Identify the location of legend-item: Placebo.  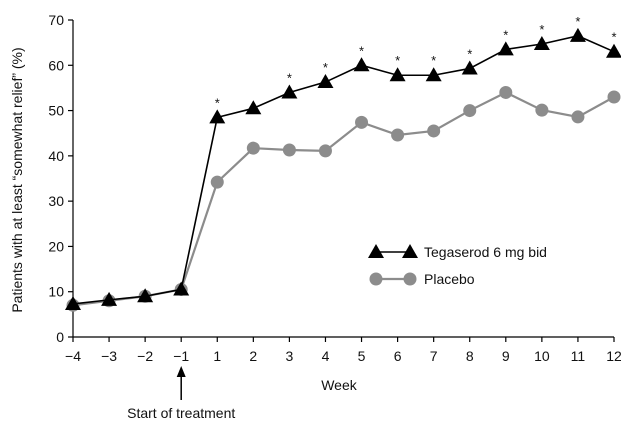
(422, 279).